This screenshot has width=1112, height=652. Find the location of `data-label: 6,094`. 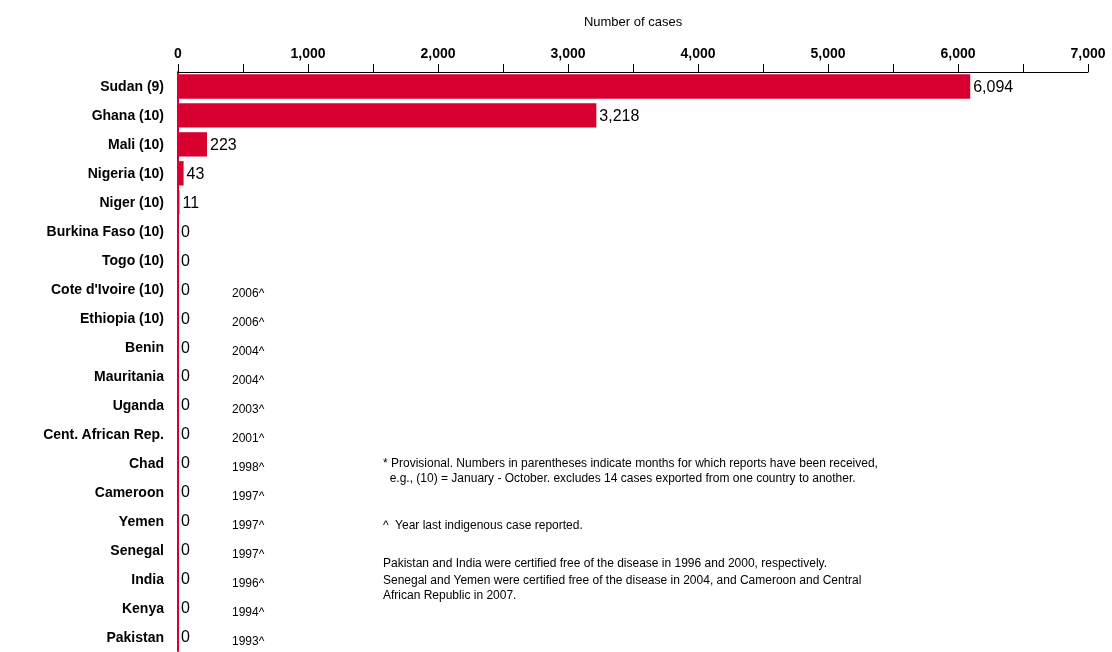

data-label: 6,094 is located at coordinates (993, 86).